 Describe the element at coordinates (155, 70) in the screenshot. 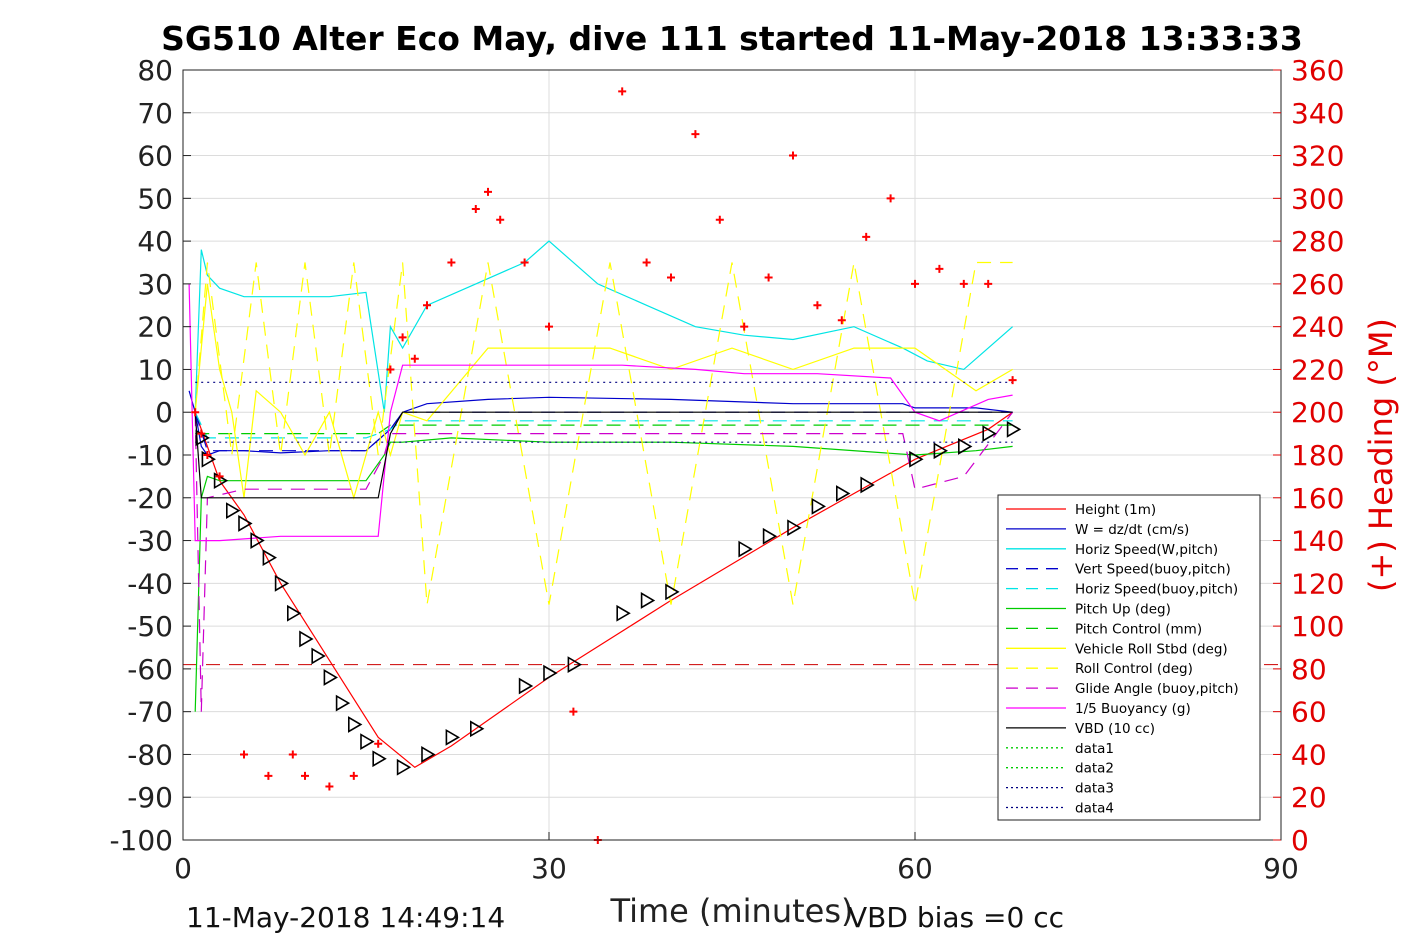

I see `tick-label-left: 80` at that location.